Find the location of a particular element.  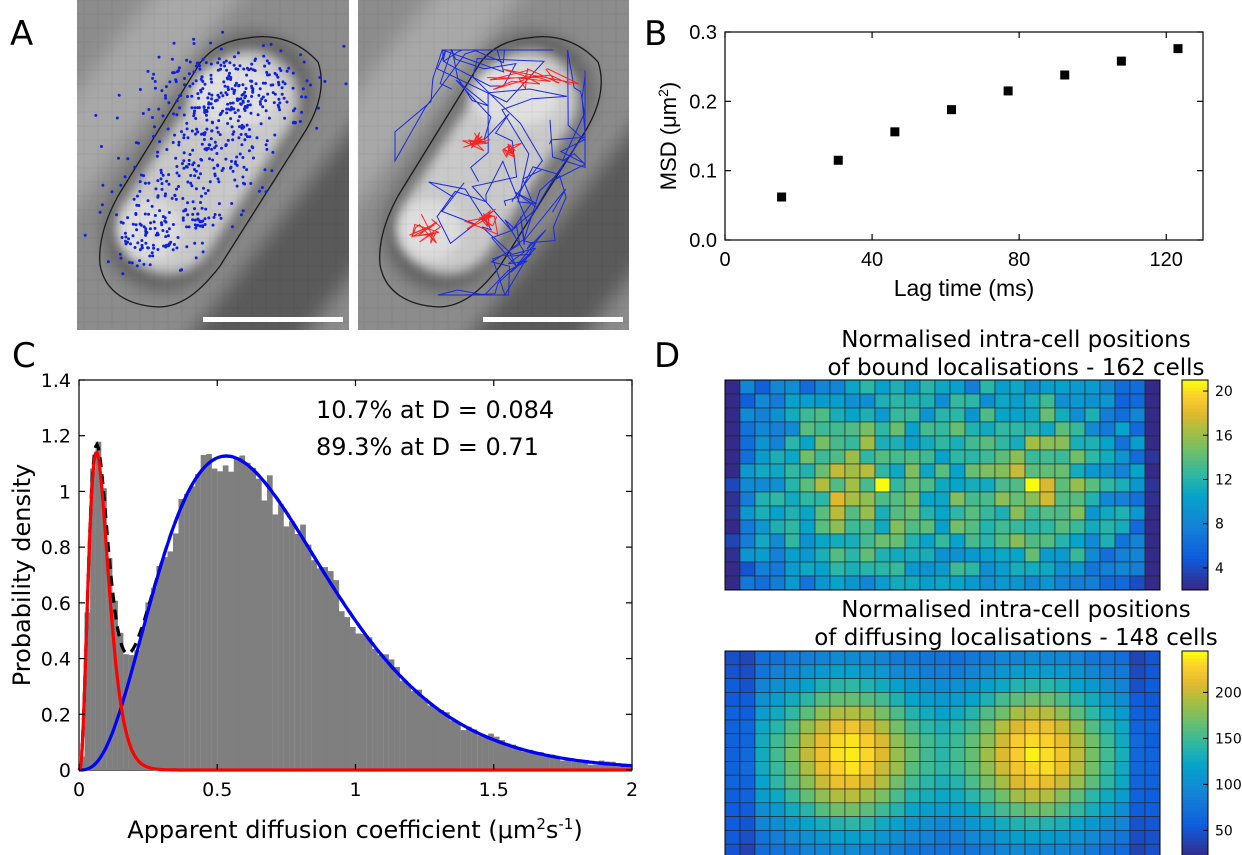

colorbar-frame is located at coordinates (1195, 485).